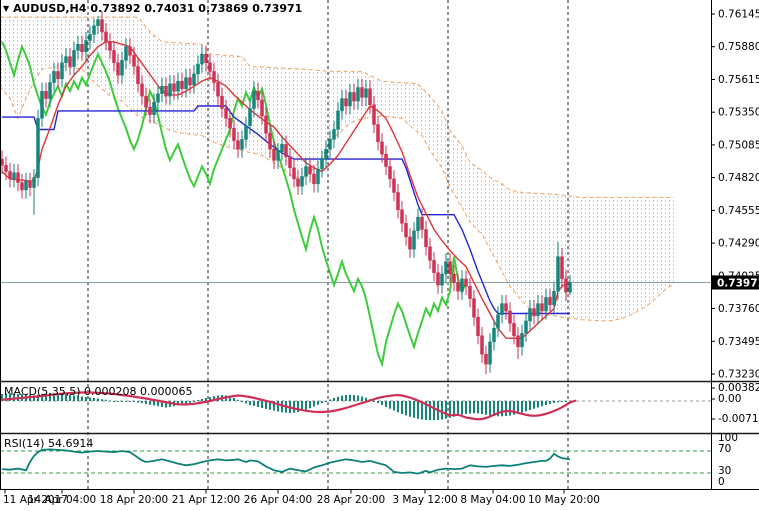 The image size is (759, 511). I want to click on triangle-down-icon: ▼, so click(6, 8).